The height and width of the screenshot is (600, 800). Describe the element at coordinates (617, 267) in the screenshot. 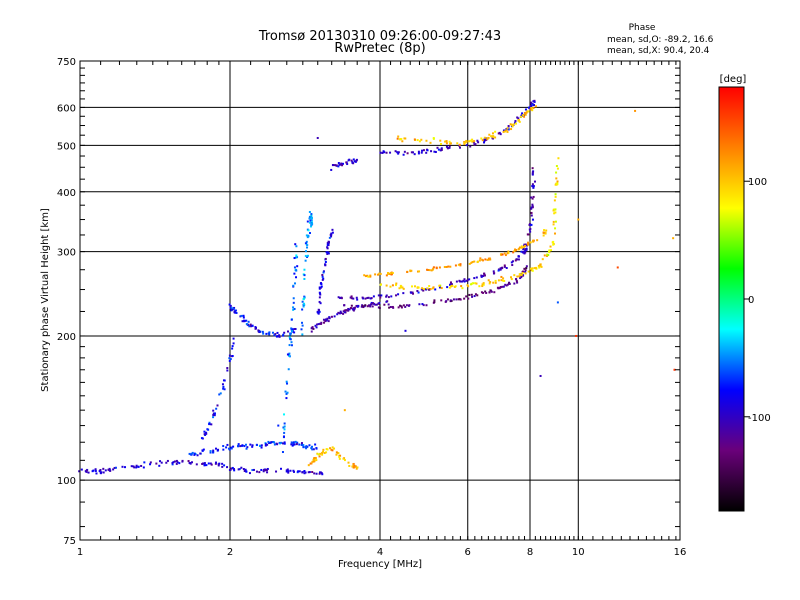

I see `outlier-point` at that location.